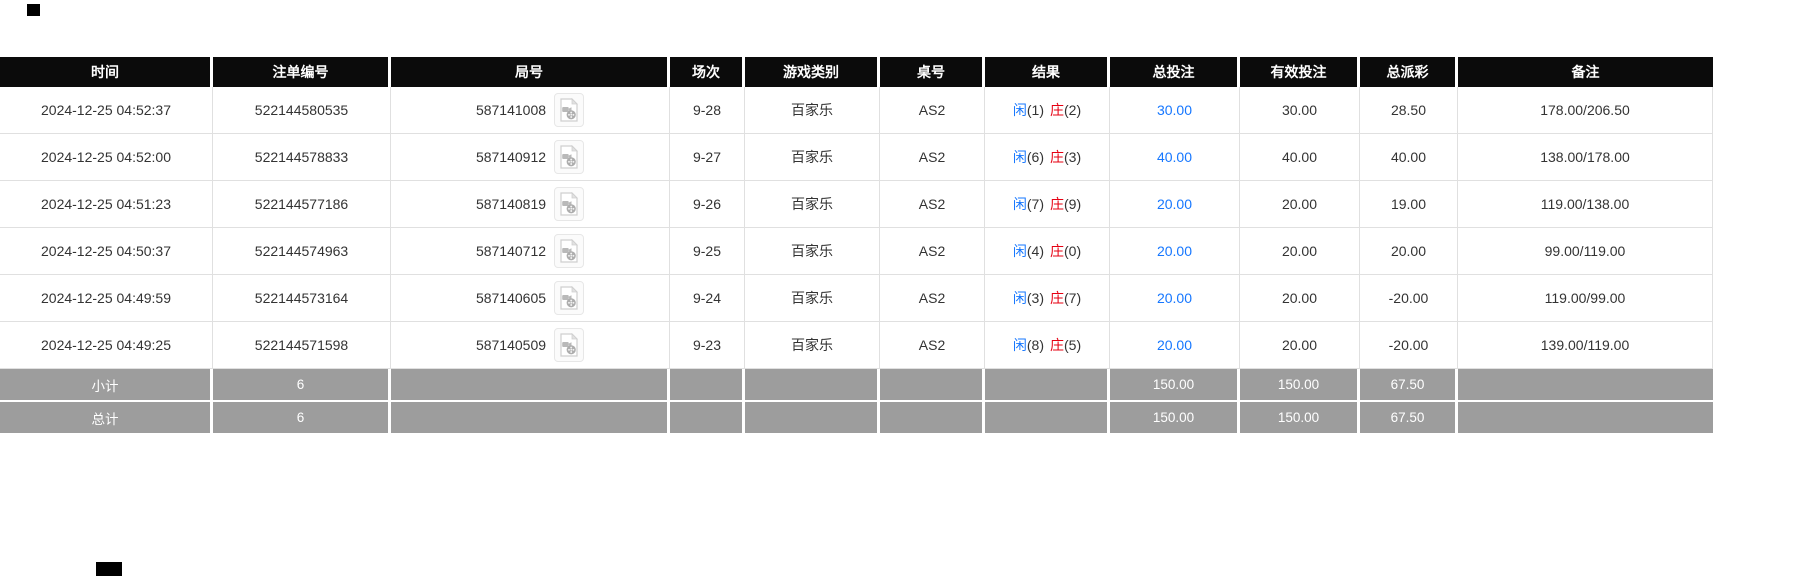 This screenshot has height=579, width=1794. What do you see at coordinates (1585, 72) in the screenshot?
I see `col-header-remark: 备注` at bounding box center [1585, 72].